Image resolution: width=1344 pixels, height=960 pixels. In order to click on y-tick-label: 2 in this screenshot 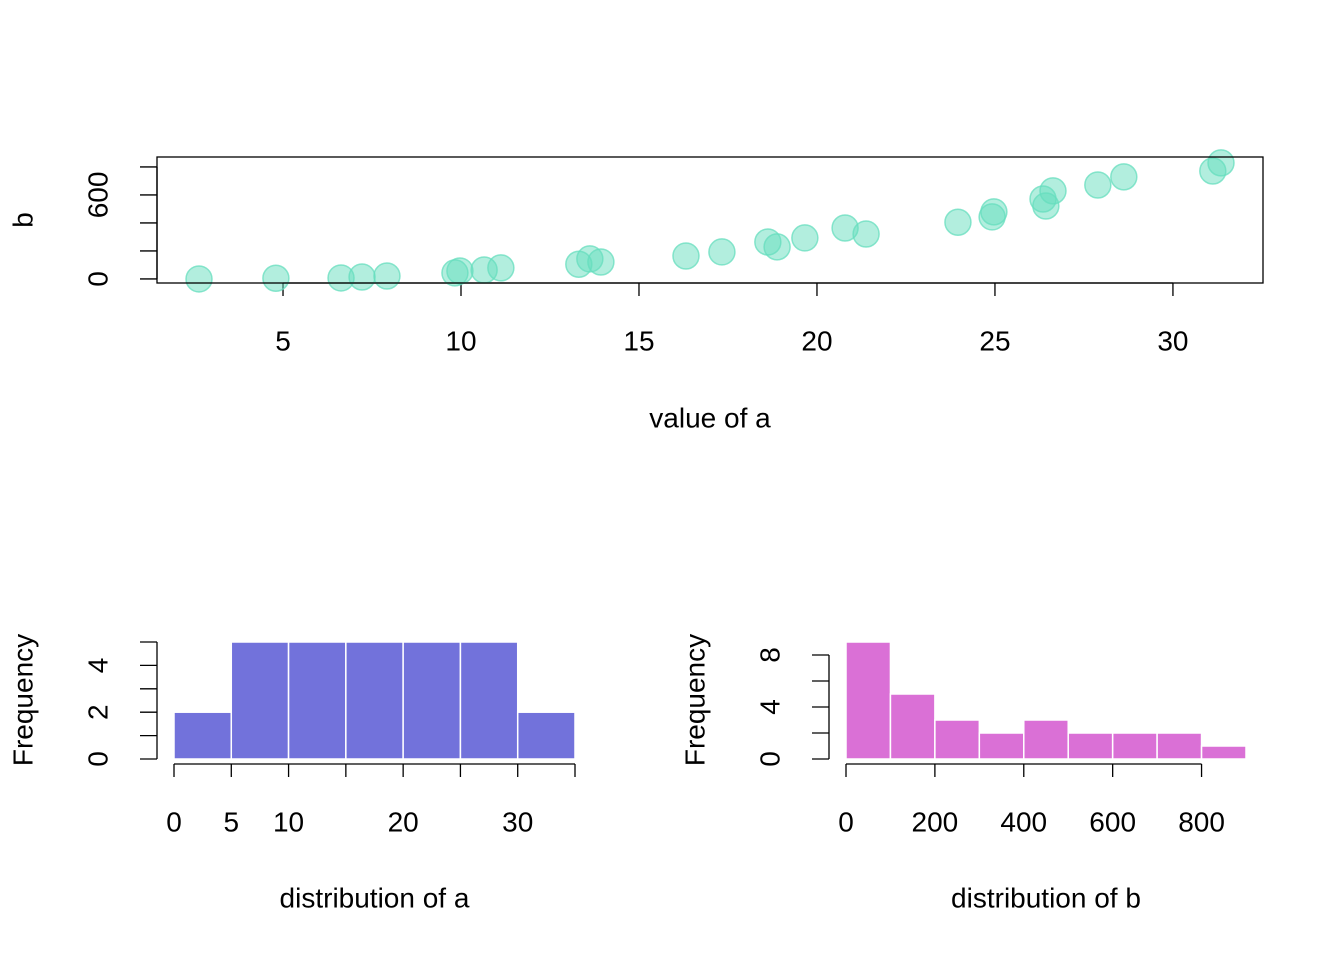, I will do `click(97, 712)`.